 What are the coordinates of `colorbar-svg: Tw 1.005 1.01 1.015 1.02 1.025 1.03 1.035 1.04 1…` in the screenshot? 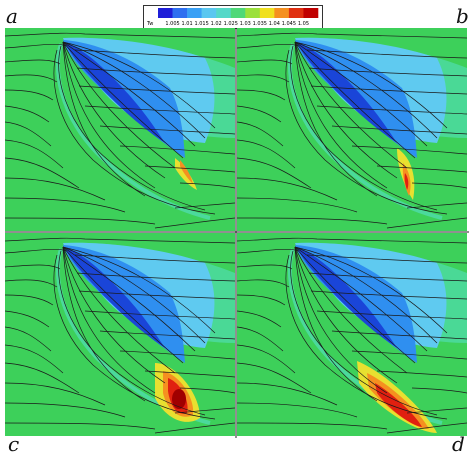 It's located at (232, 17).